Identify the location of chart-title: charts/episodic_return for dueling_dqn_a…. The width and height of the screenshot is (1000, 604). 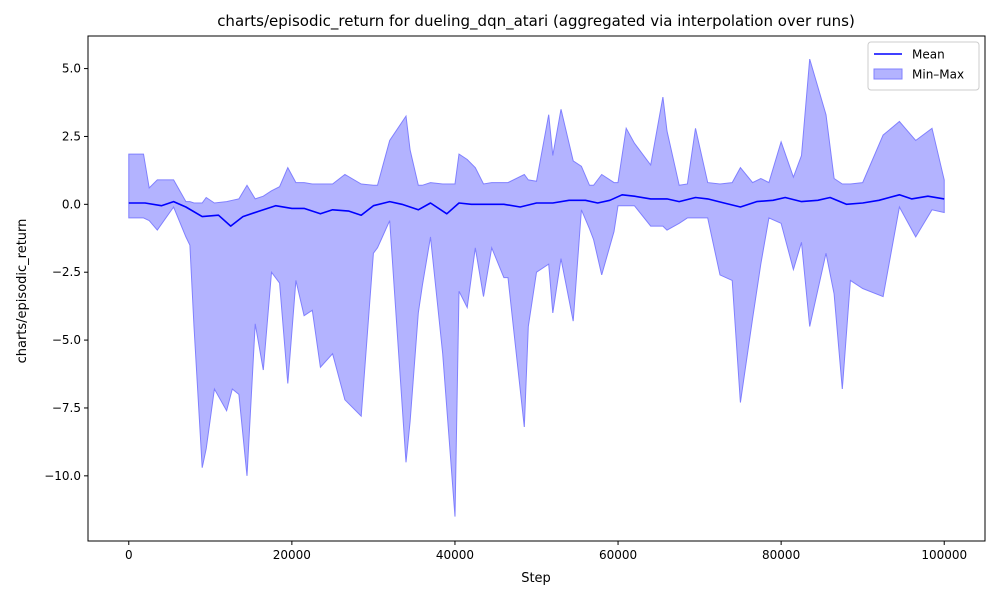
(536, 21).